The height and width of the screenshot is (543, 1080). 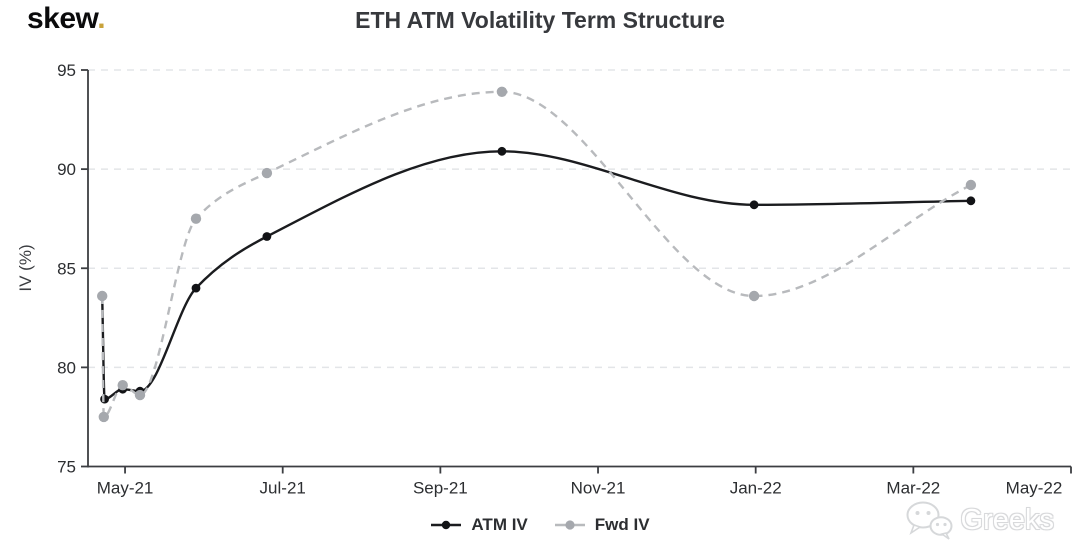 What do you see at coordinates (1034, 488) in the screenshot?
I see `x-tick-label-May-22: May-22` at bounding box center [1034, 488].